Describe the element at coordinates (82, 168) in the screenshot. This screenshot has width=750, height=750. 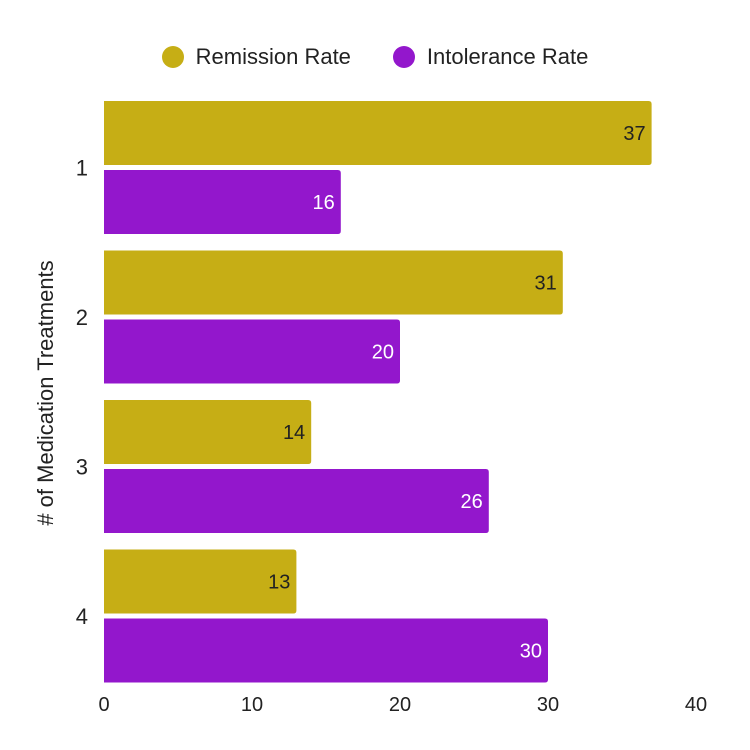
I see `y-tick-label-1: 1` at that location.